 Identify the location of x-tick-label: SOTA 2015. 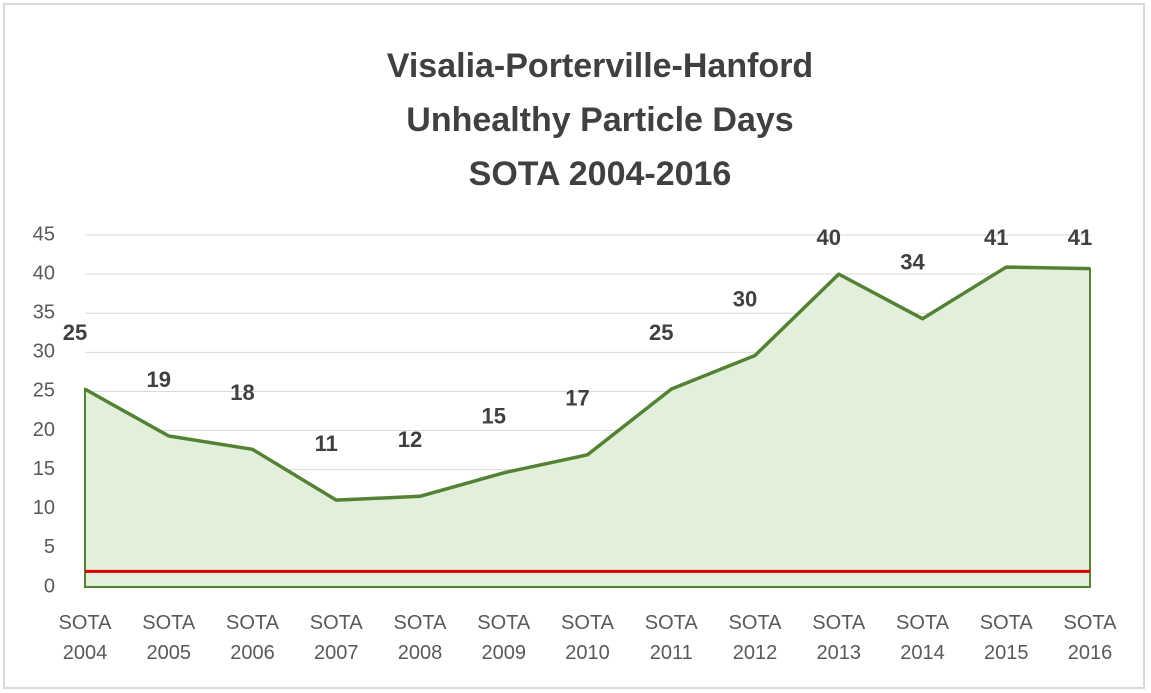
(1006, 638).